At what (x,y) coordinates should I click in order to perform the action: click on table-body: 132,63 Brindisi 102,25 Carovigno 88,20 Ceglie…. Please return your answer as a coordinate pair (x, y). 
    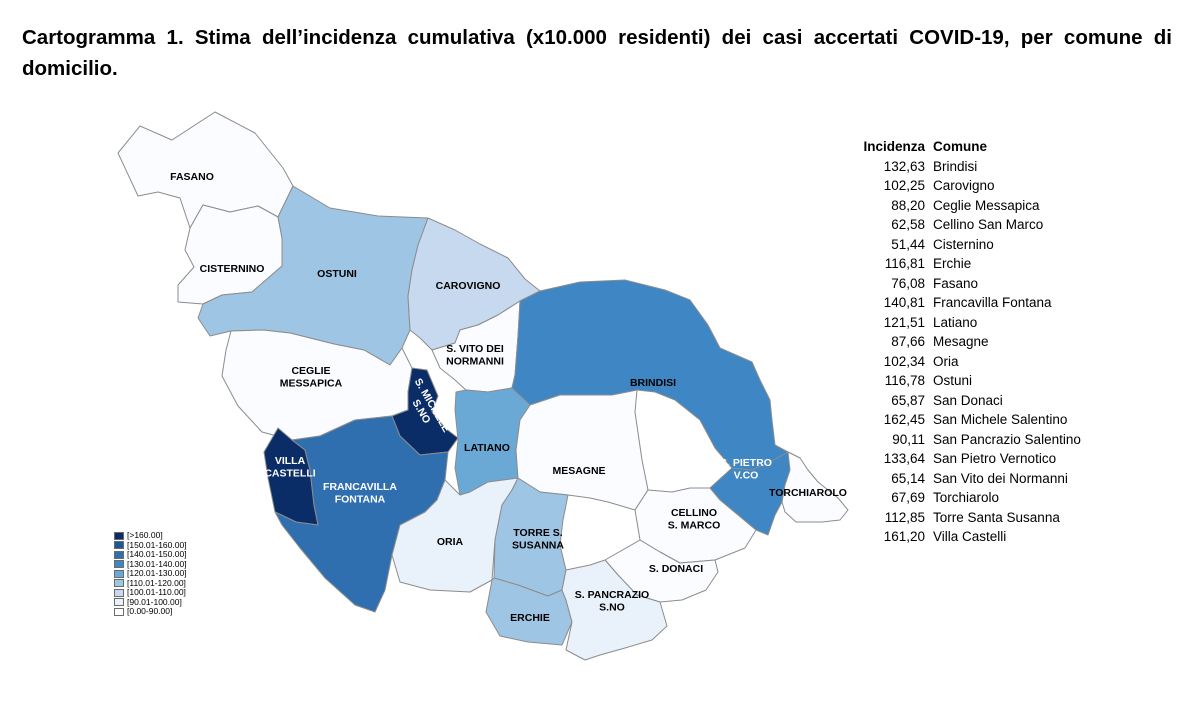
    Looking at the image, I should click on (968, 352).